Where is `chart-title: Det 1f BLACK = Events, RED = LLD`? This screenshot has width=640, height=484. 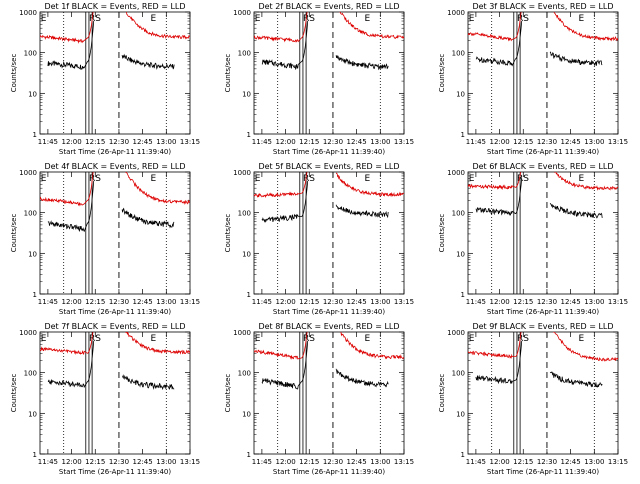 chart-title: Det 1f BLACK = Events, RED = LLD is located at coordinates (114, 6).